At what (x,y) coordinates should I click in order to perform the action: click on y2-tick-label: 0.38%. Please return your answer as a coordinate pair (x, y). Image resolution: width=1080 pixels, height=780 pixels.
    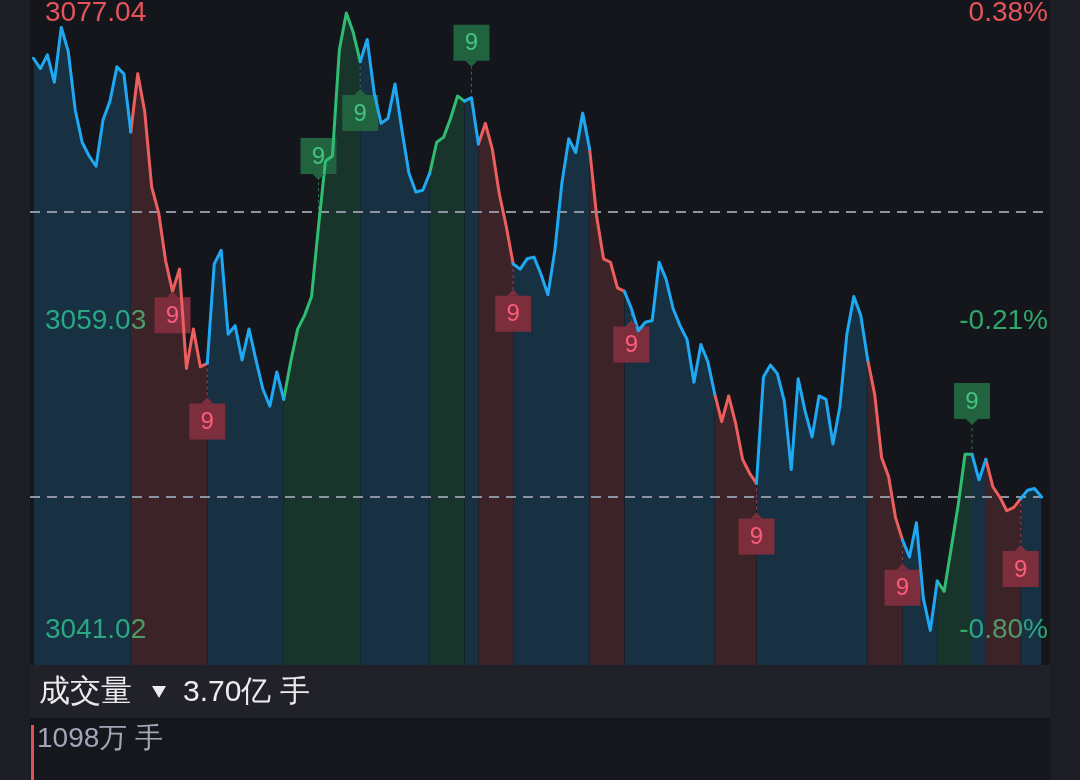
    Looking at the image, I should click on (1008, 13).